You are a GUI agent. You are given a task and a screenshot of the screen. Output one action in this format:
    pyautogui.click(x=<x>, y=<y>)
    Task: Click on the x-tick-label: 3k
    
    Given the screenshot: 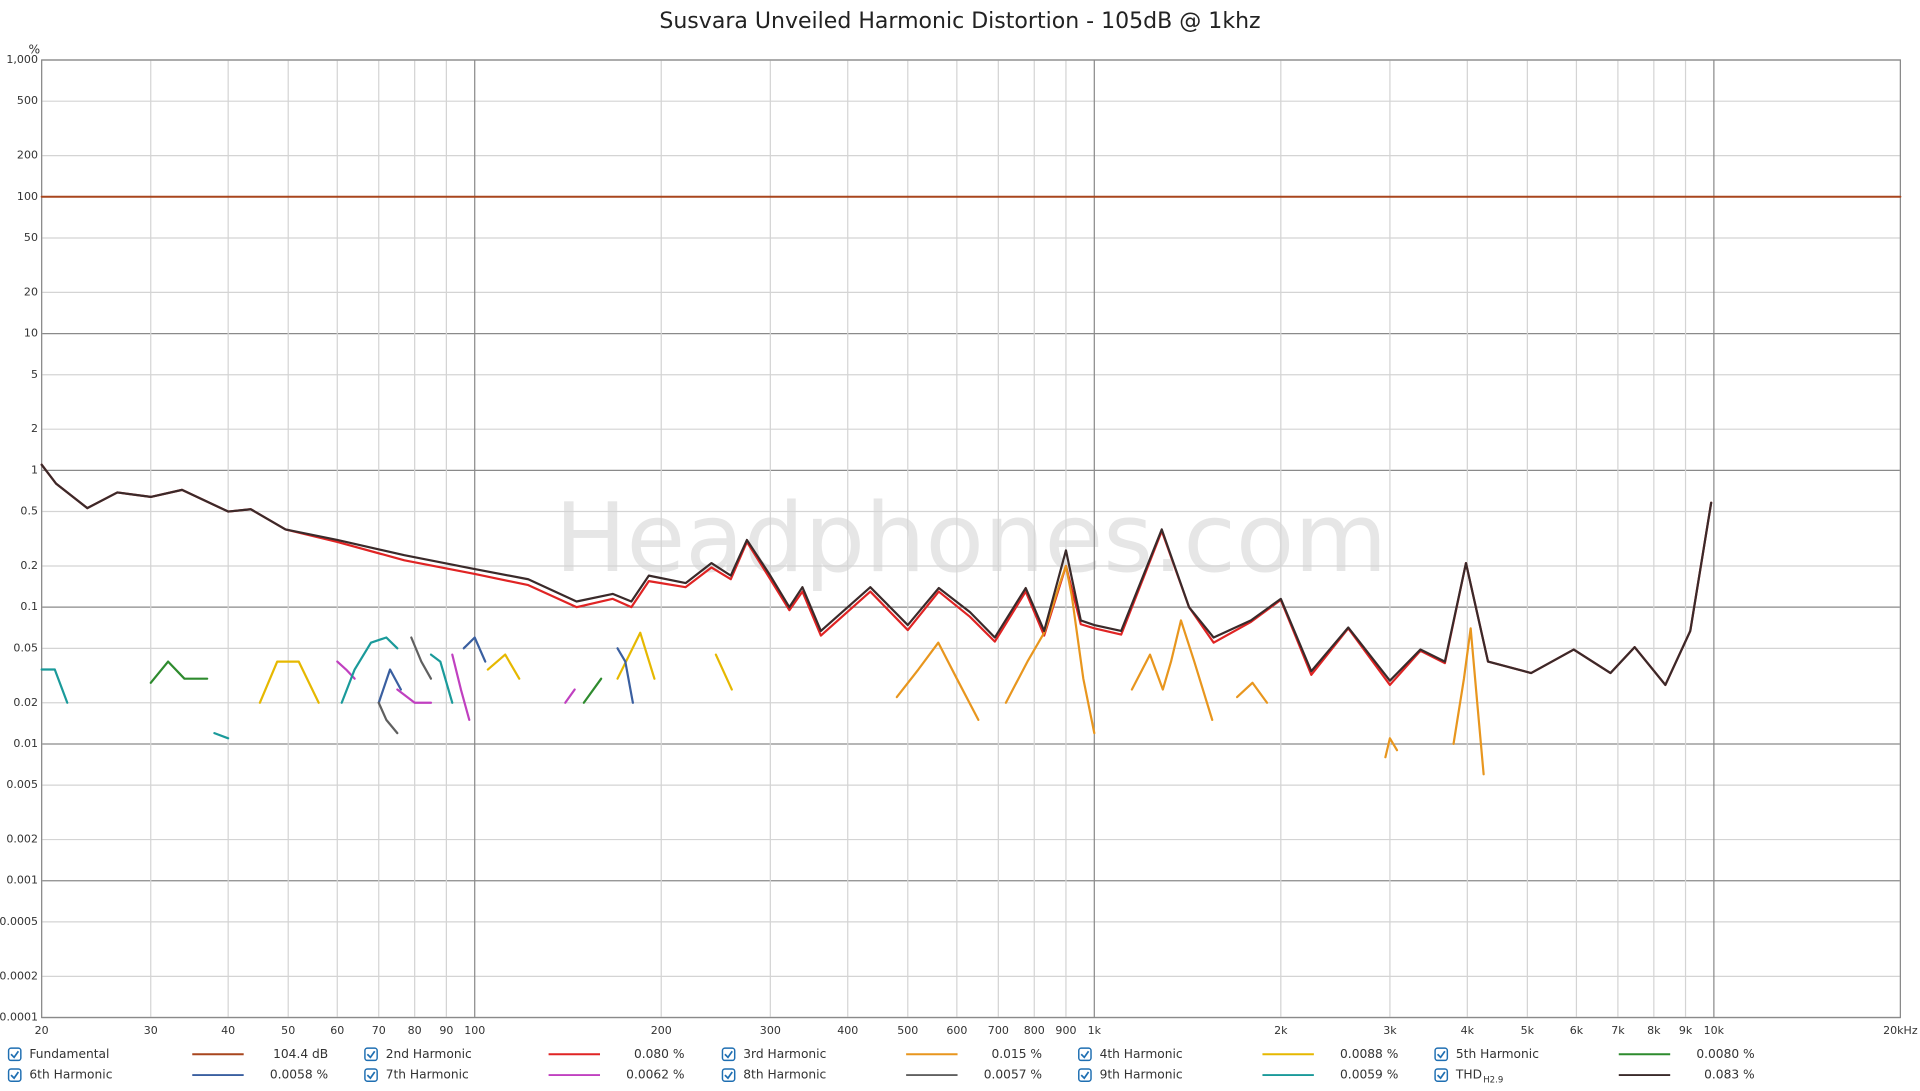 What is the action you would take?
    pyautogui.click(x=1390, y=1030)
    